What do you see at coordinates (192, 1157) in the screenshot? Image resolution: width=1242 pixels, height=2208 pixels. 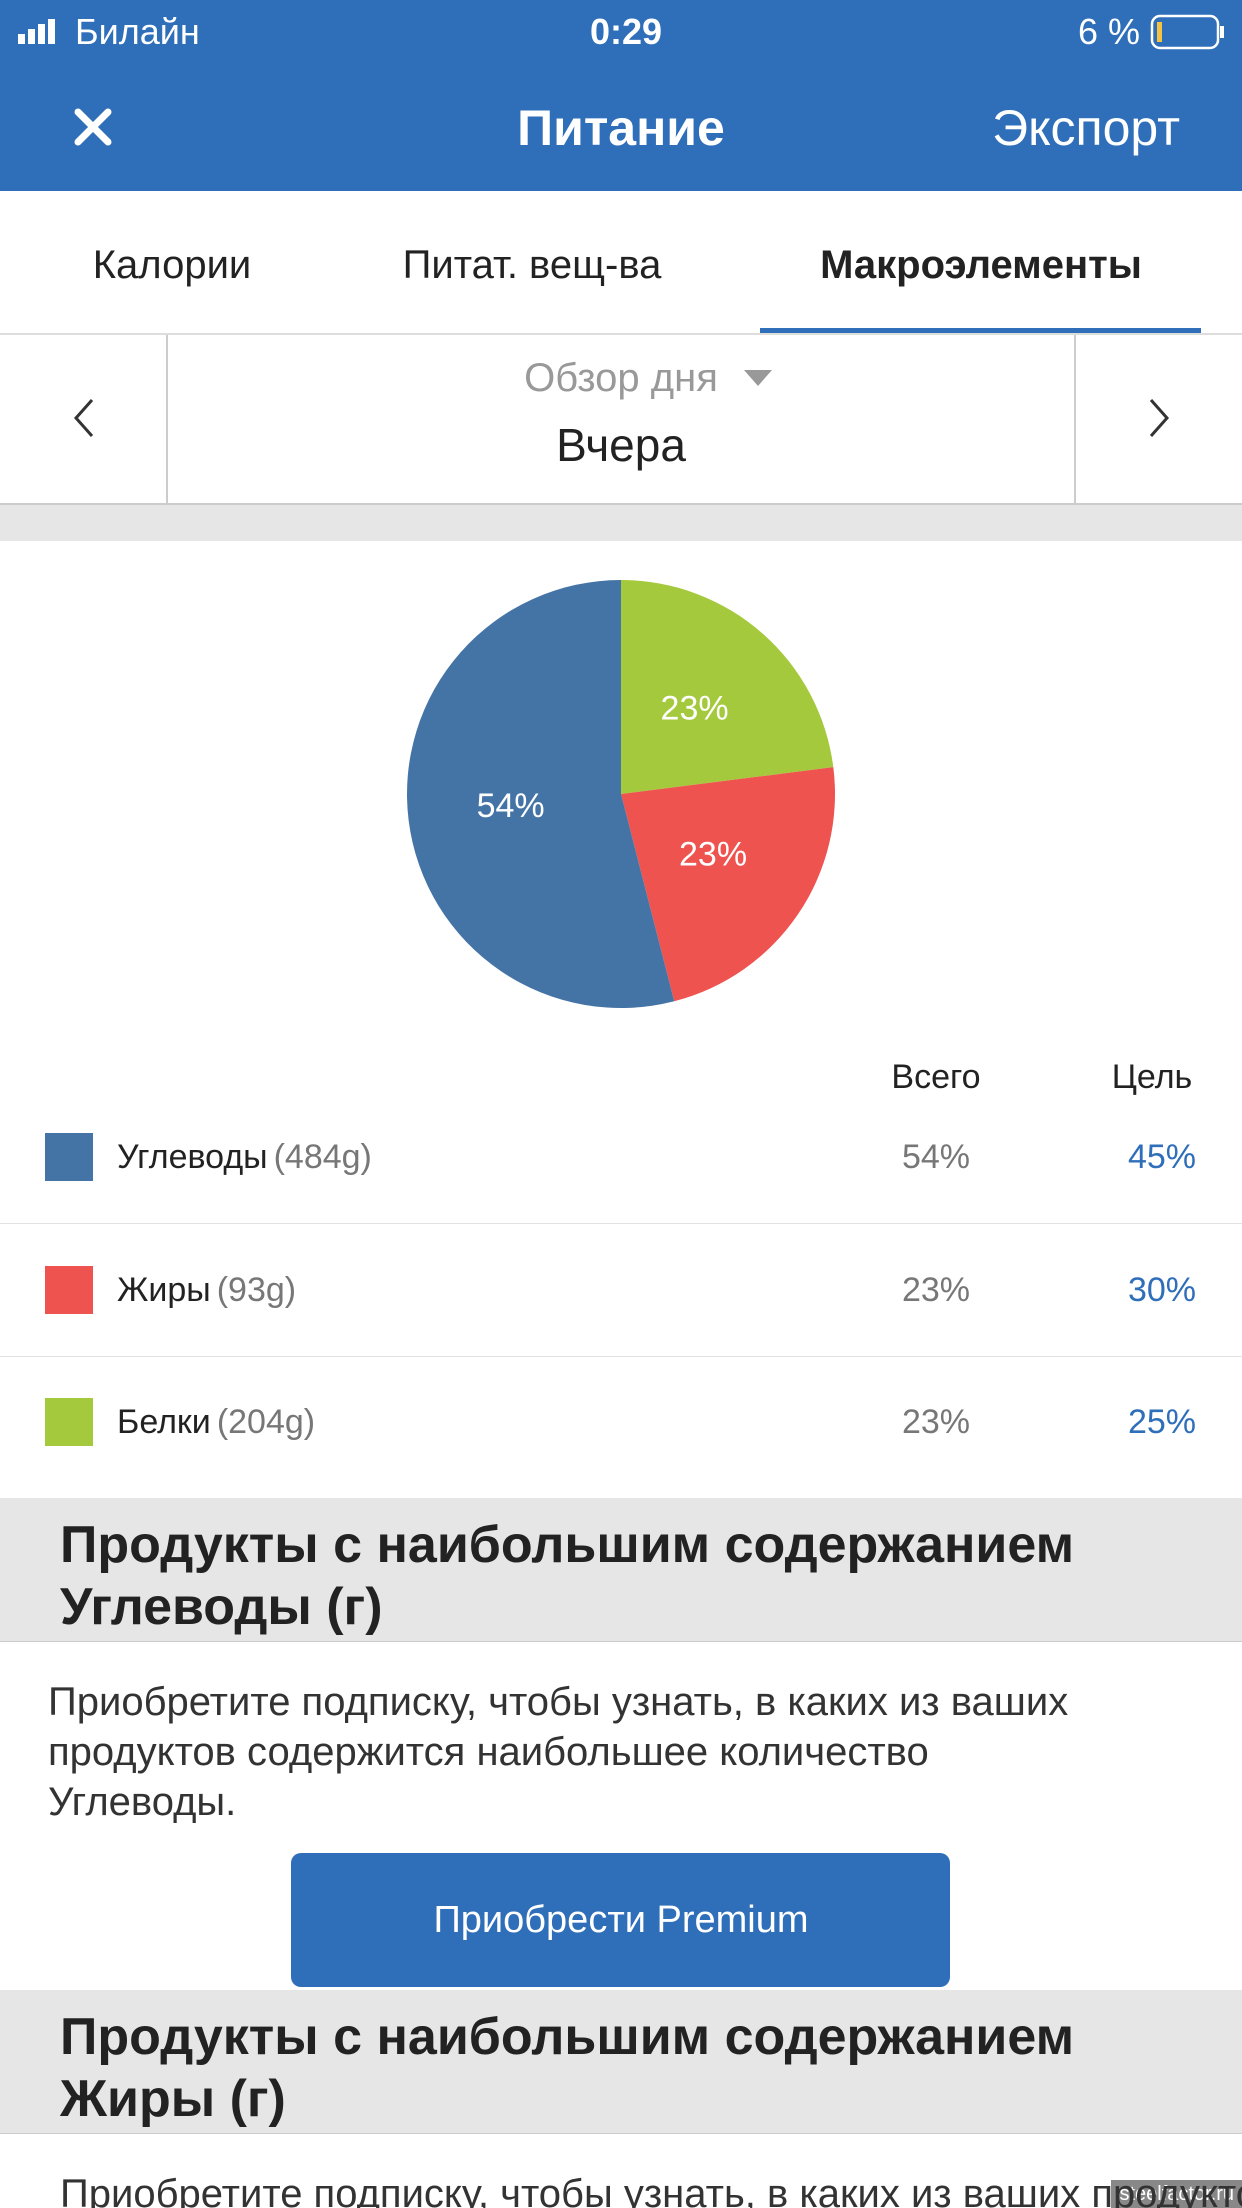 I see `macro-label: Углеводы` at bounding box center [192, 1157].